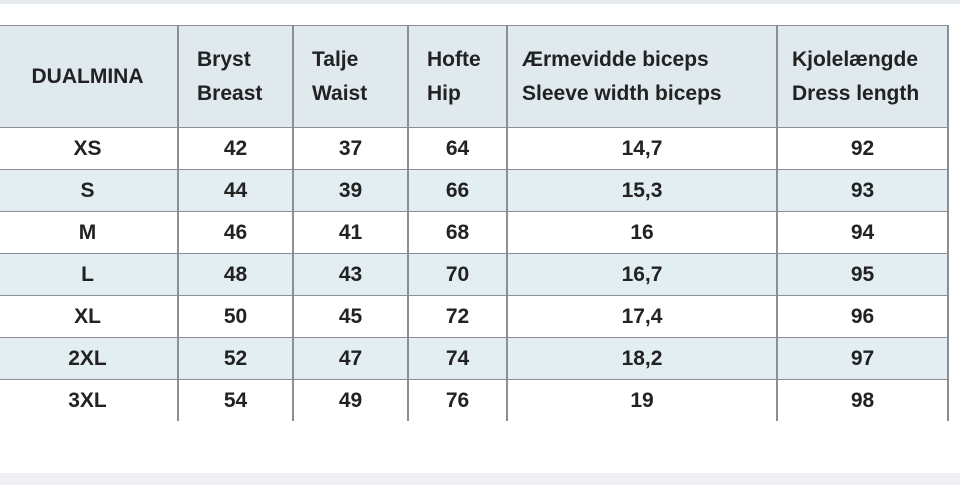  Describe the element at coordinates (235, 274) in the screenshot. I see `table-cell: 48` at that location.